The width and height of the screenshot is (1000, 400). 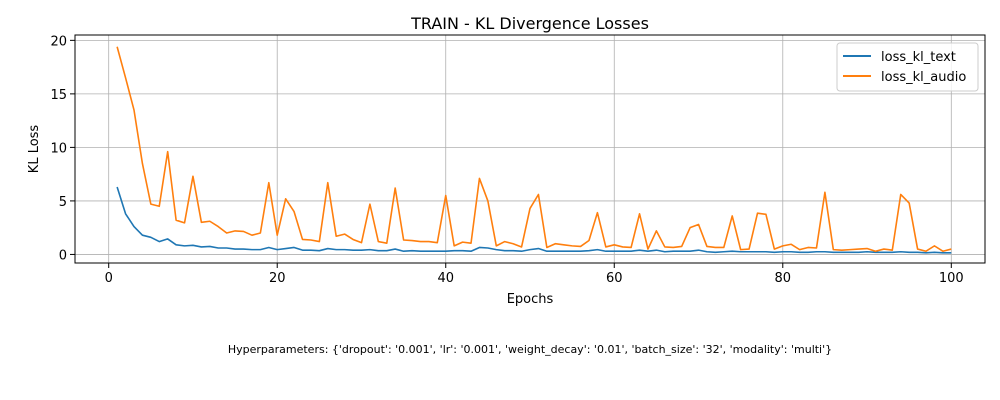 What do you see at coordinates (783, 278) in the screenshot?
I see `x-tick-label: 80` at bounding box center [783, 278].